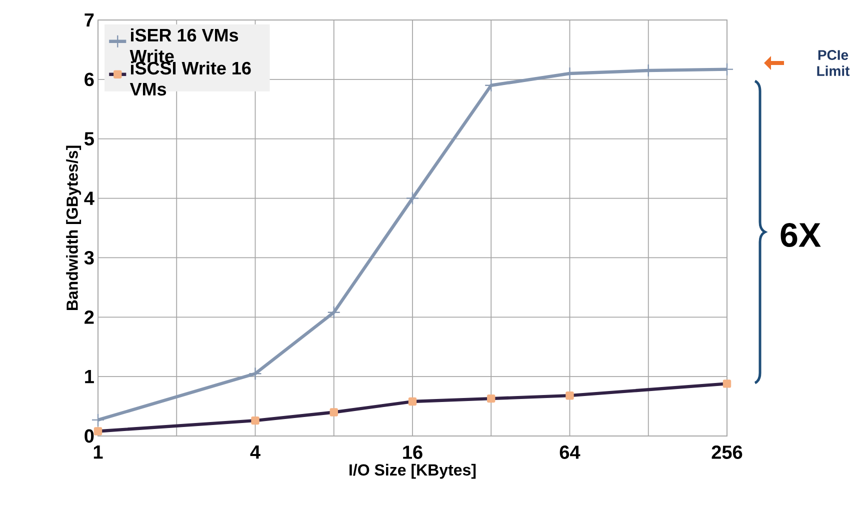  Describe the element at coordinates (727, 452) in the screenshot. I see `x-tick-label: 256` at that location.